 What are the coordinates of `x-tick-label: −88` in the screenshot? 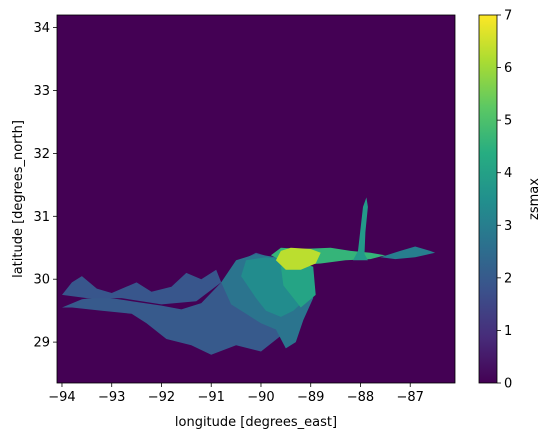 It's located at (360, 397).